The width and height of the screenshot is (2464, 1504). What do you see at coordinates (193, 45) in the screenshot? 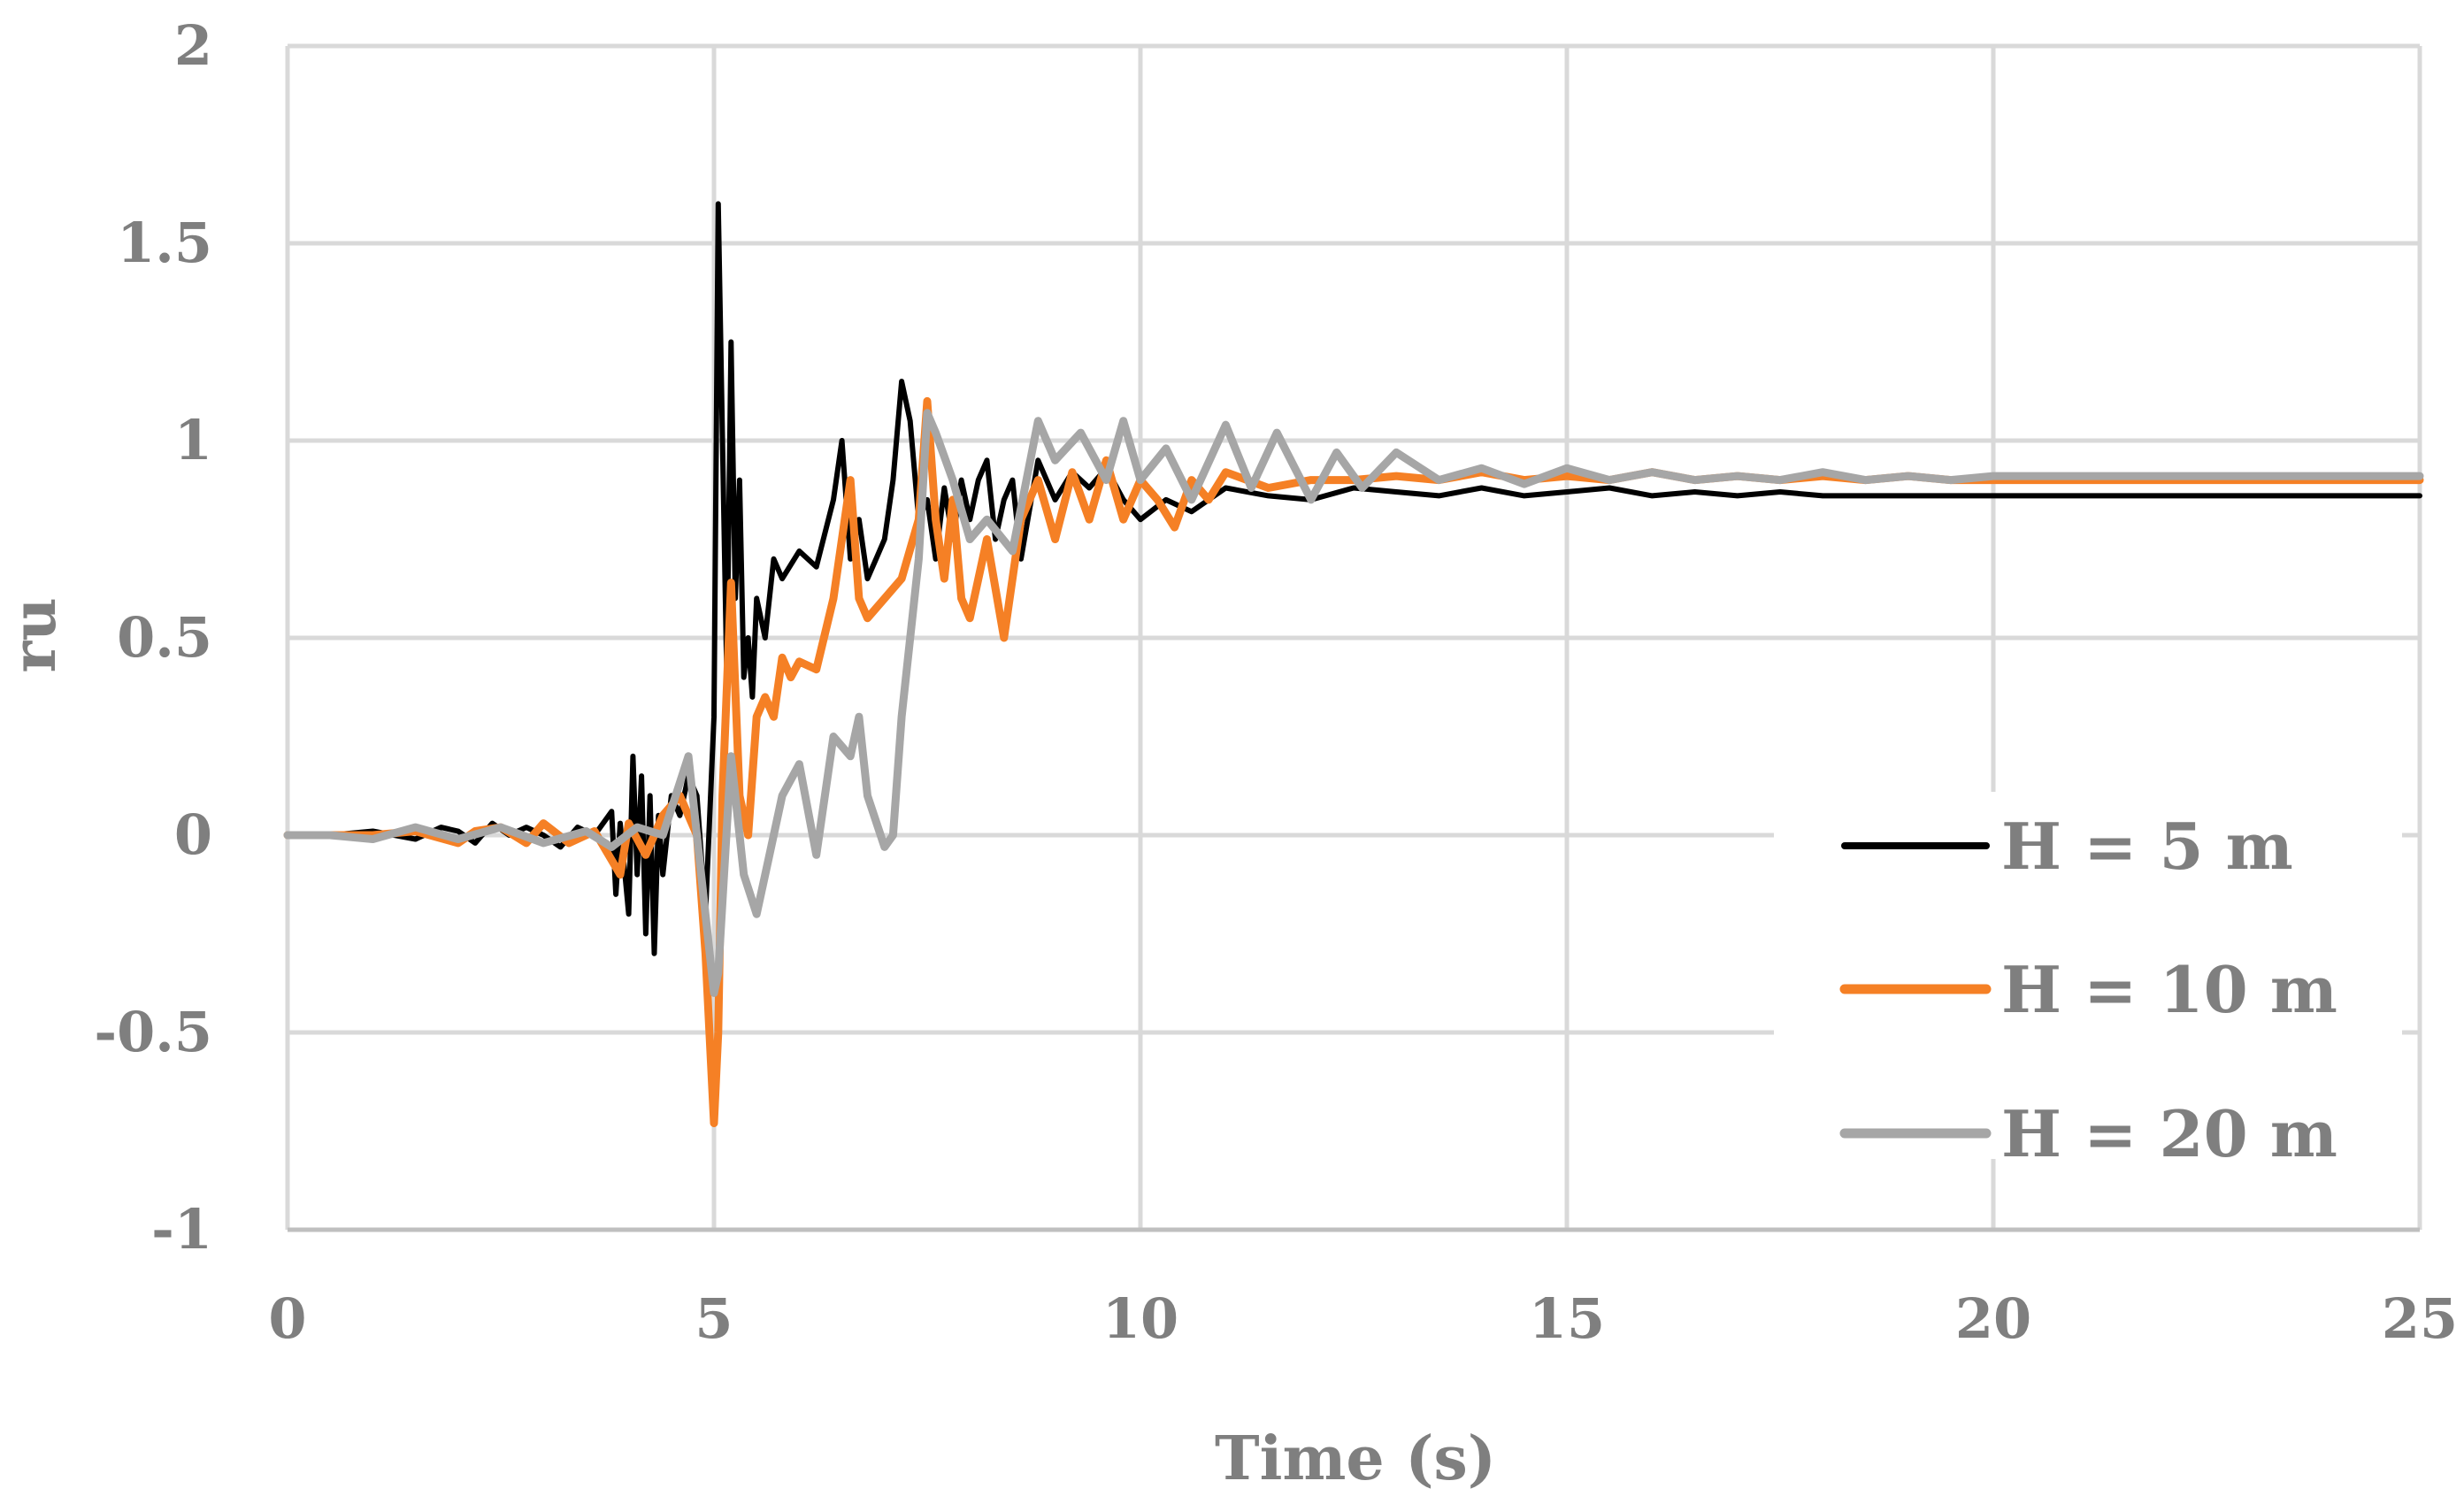
I see `y-tick-label: 2` at bounding box center [193, 45].